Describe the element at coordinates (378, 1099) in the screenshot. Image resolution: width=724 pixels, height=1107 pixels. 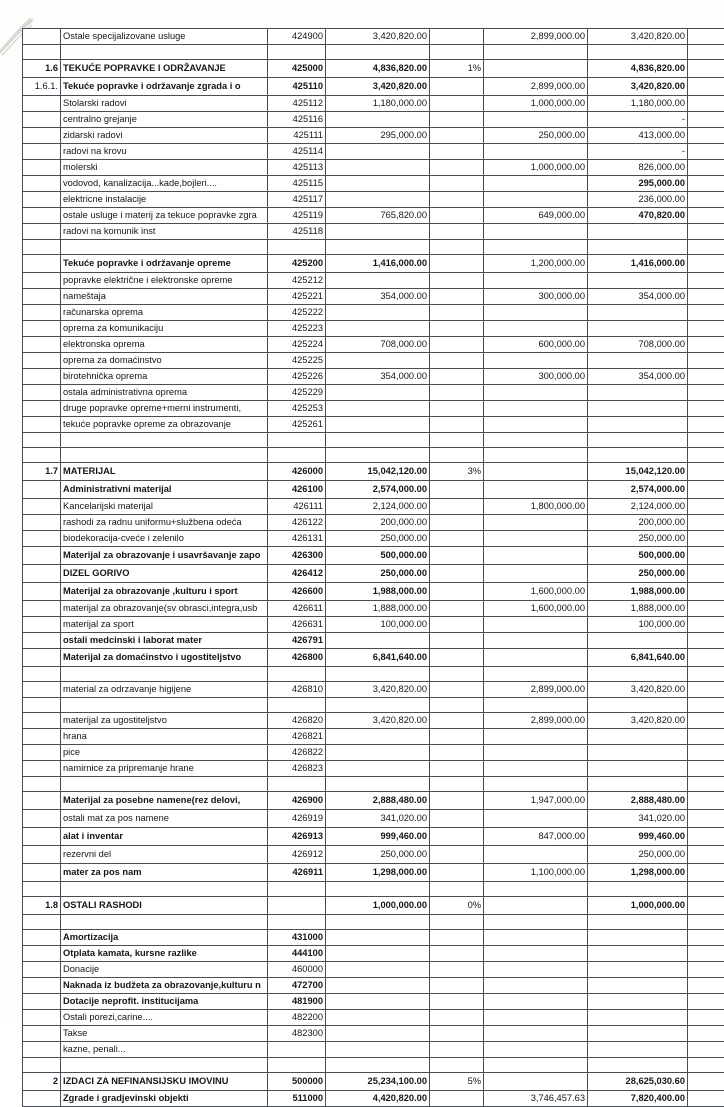
I see `cell-v1: 4,420,820.00` at that location.